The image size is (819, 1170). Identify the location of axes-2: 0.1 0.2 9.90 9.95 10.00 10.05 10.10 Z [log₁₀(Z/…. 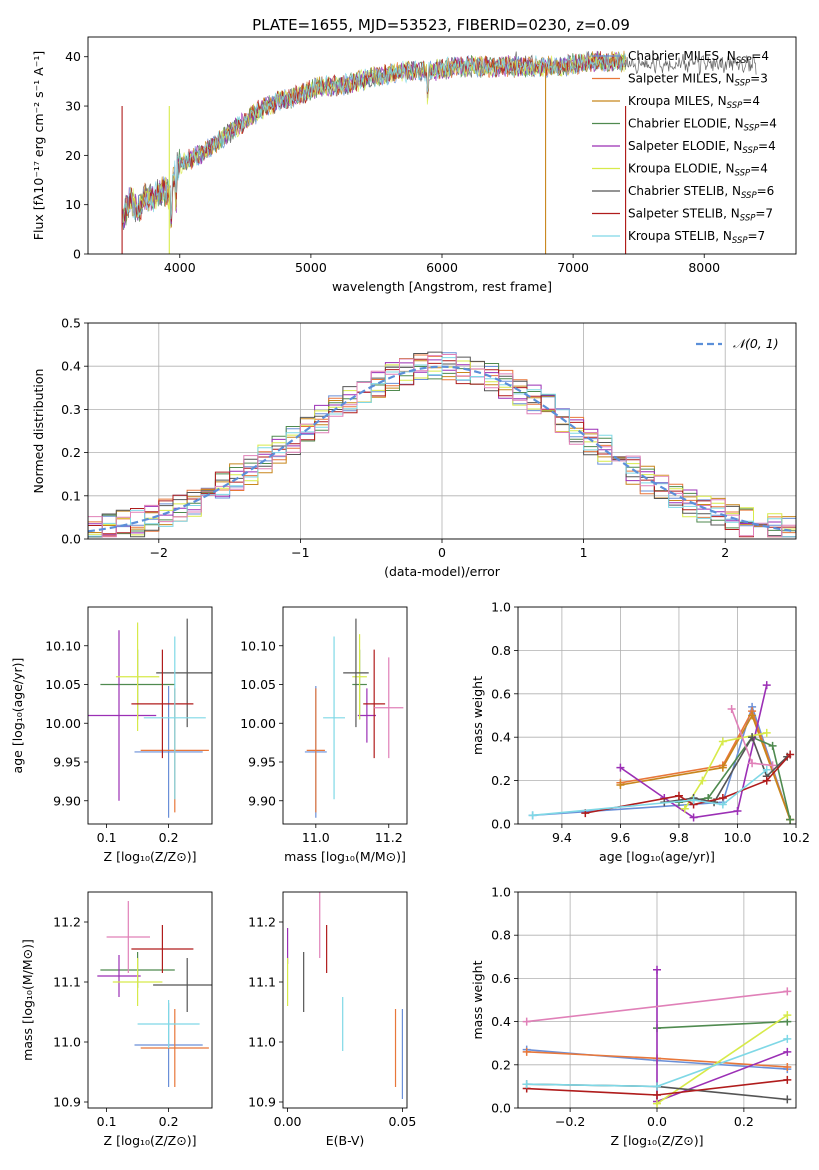
(111, 735).